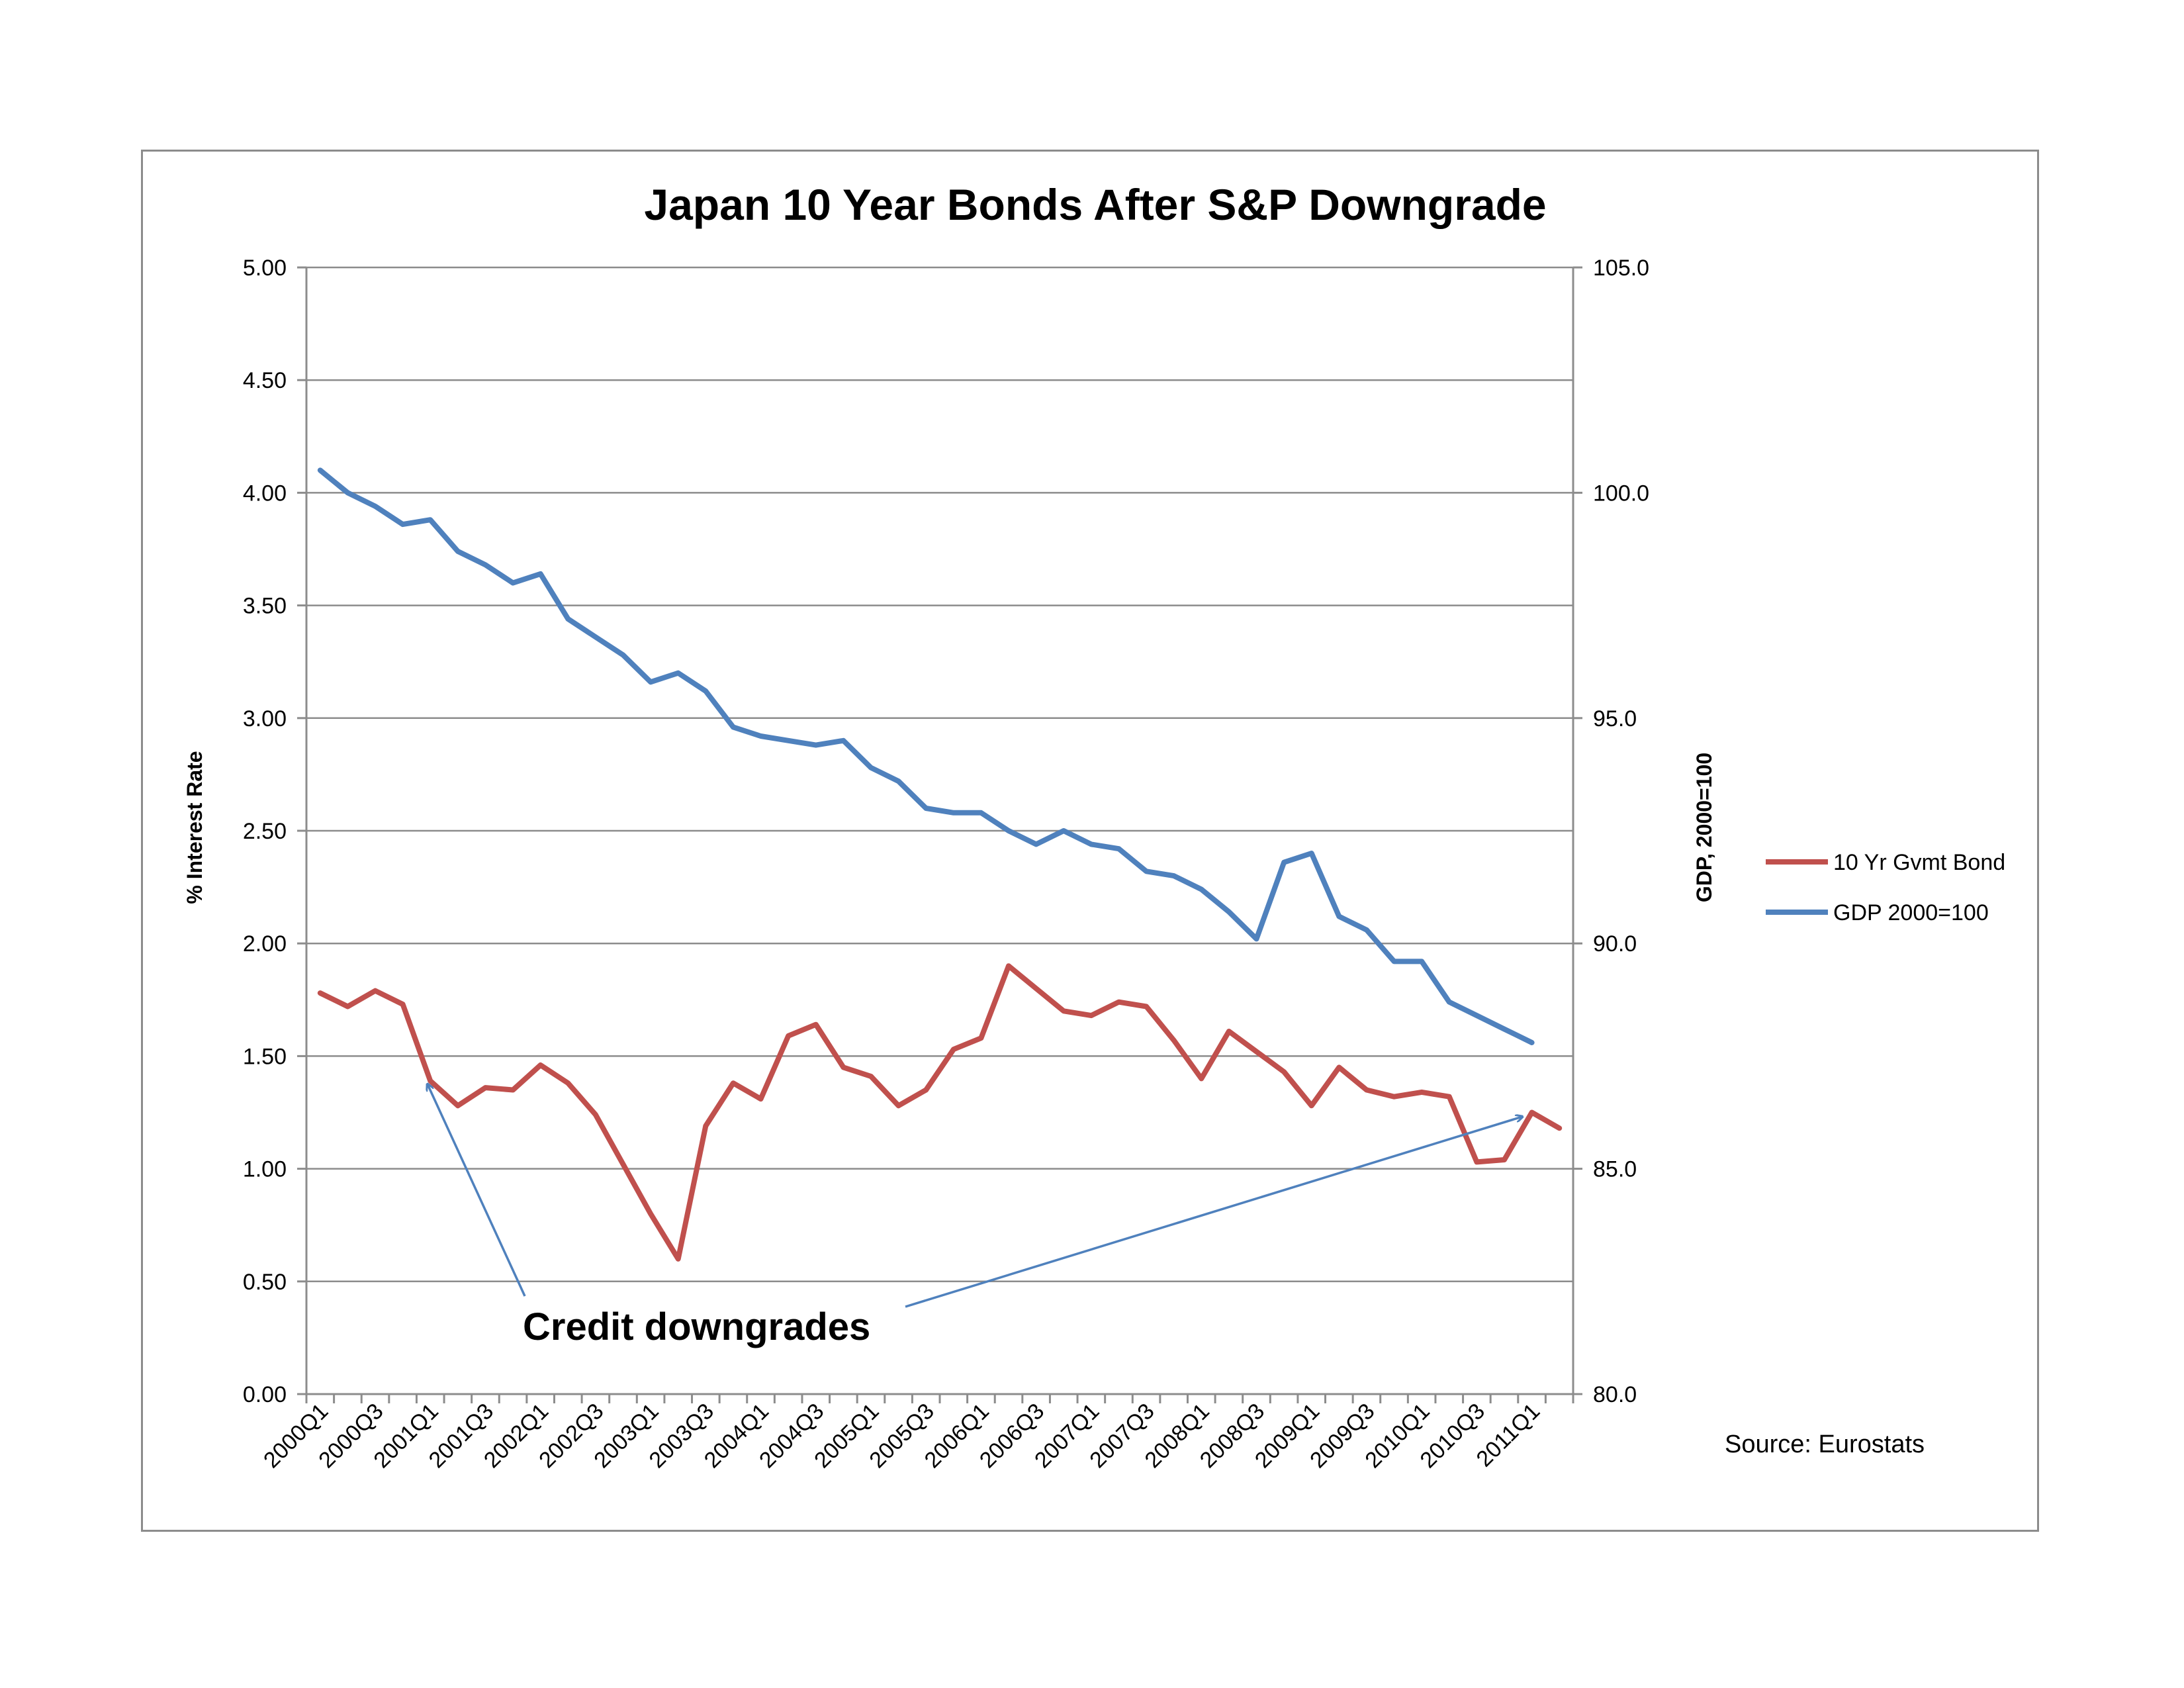 The height and width of the screenshot is (1688, 2184). I want to click on right-y-tick-label: 85.0, so click(1615, 1169).